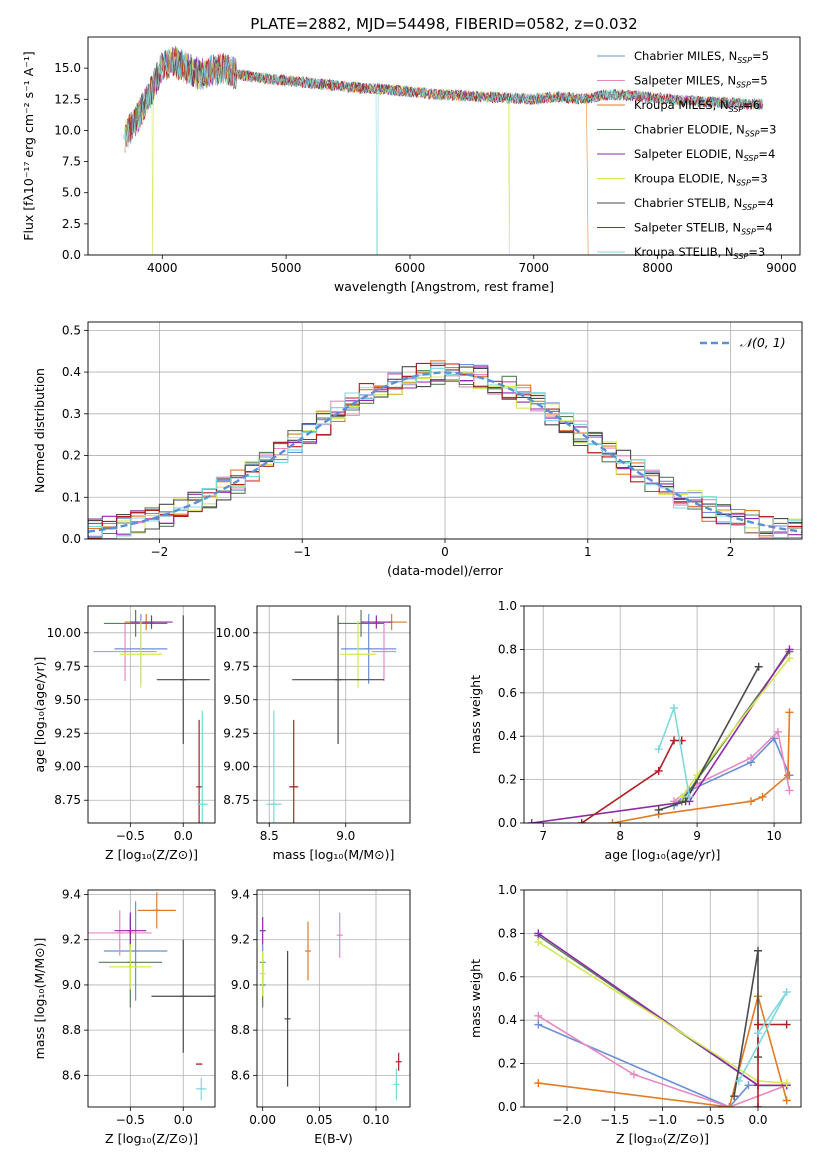  What do you see at coordinates (773, 836) in the screenshot?
I see `x-tick-label: 10` at bounding box center [773, 836].